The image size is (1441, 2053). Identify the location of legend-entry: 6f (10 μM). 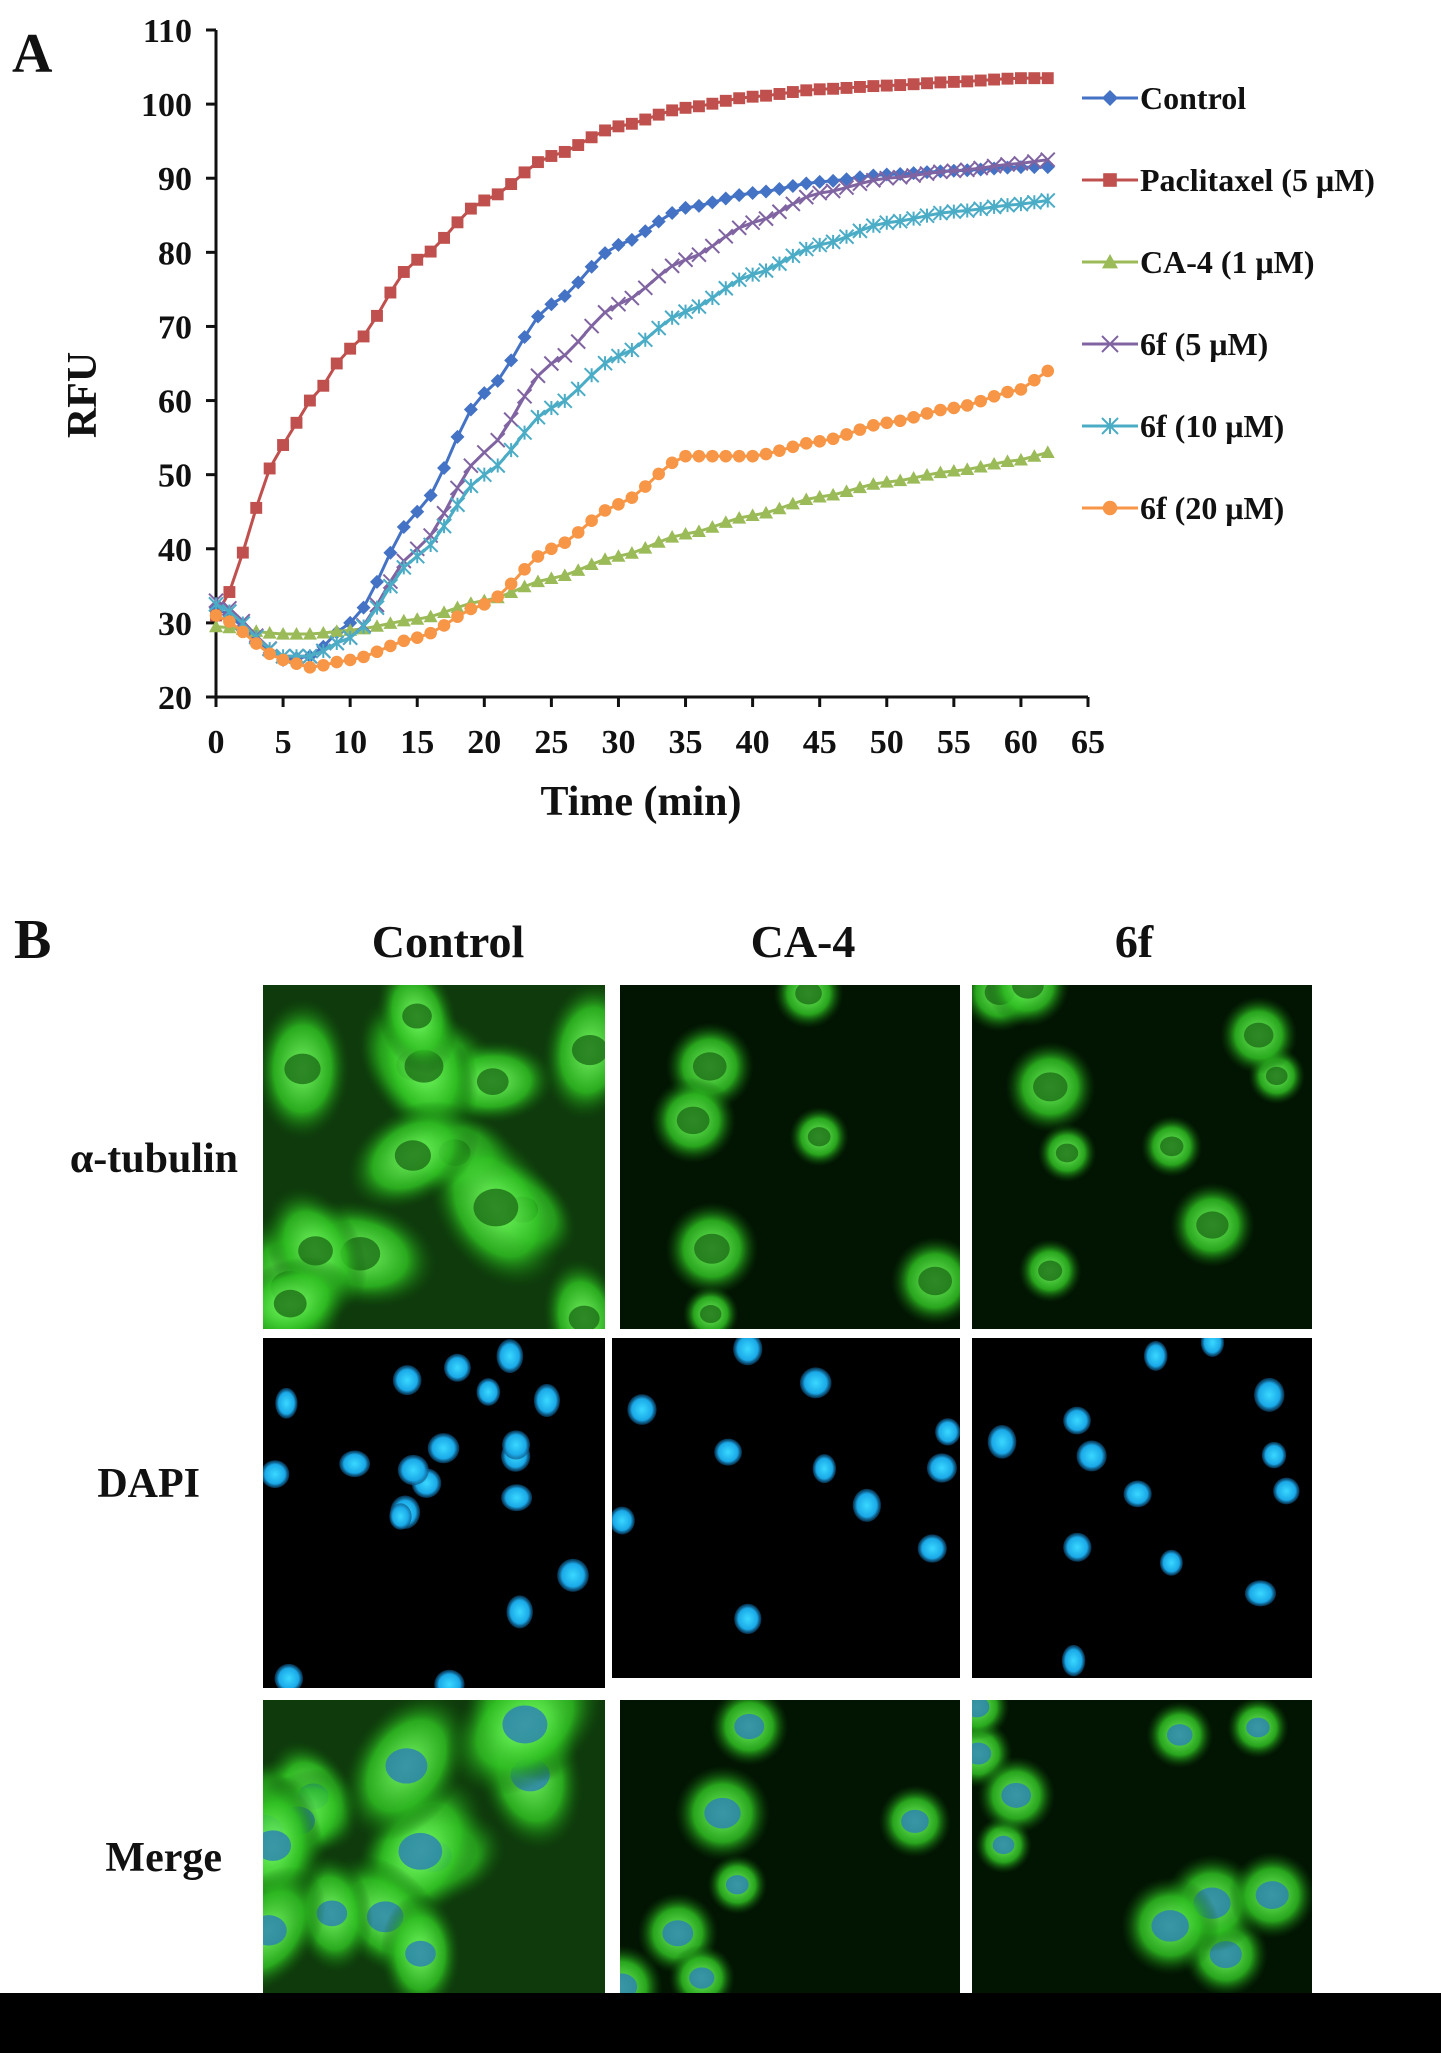
(1183, 426).